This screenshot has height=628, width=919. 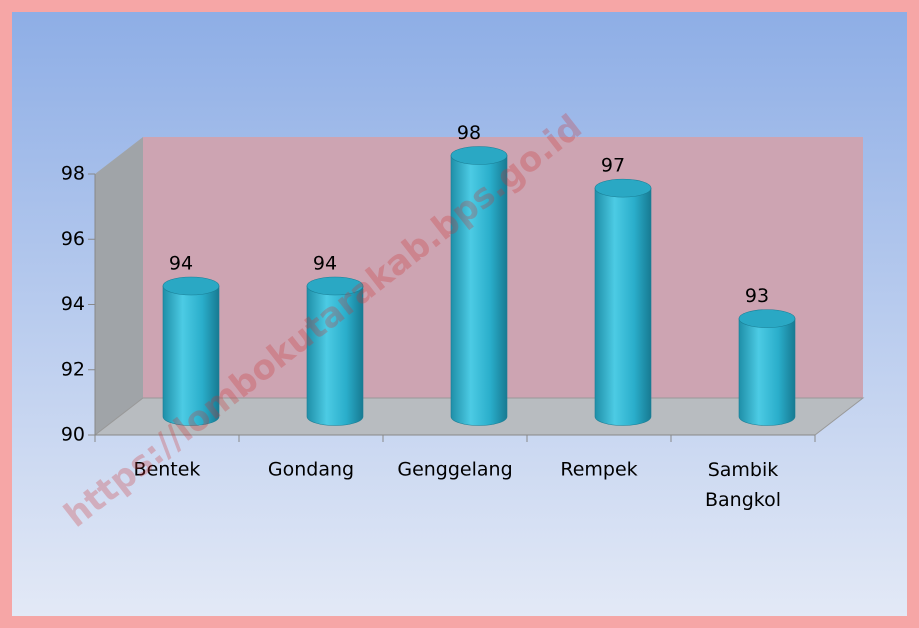 I want to click on data-label: 97, so click(x=613, y=166).